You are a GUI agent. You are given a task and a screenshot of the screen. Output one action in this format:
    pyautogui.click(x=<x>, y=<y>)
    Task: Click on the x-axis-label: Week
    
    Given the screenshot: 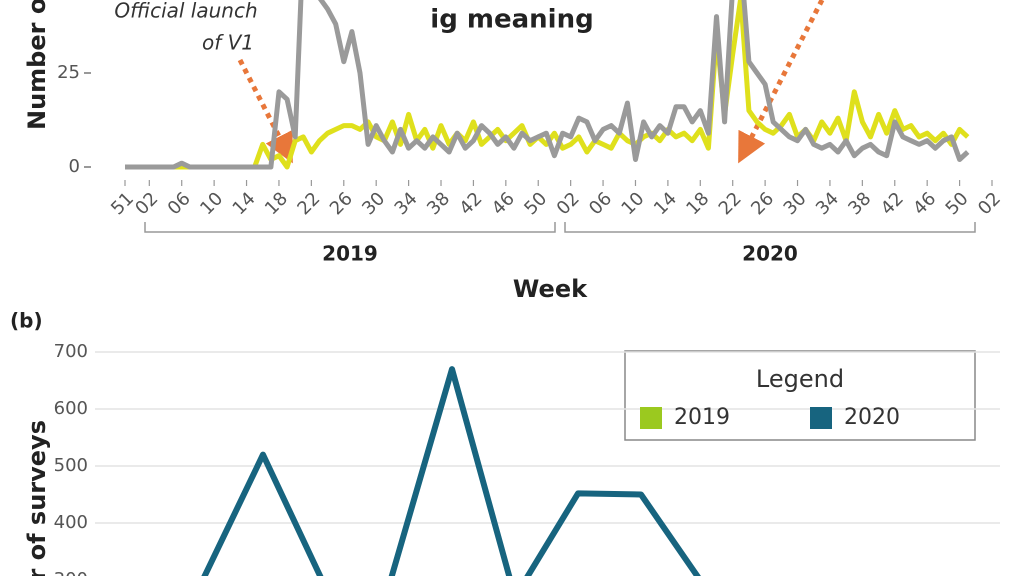 What is the action you would take?
    pyautogui.click(x=550, y=289)
    